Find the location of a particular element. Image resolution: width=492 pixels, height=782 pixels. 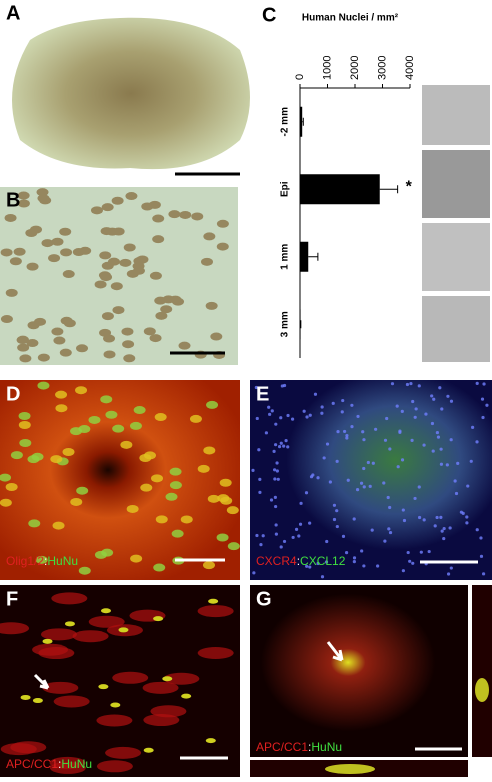

thumbnail is located at coordinates (456, 329).